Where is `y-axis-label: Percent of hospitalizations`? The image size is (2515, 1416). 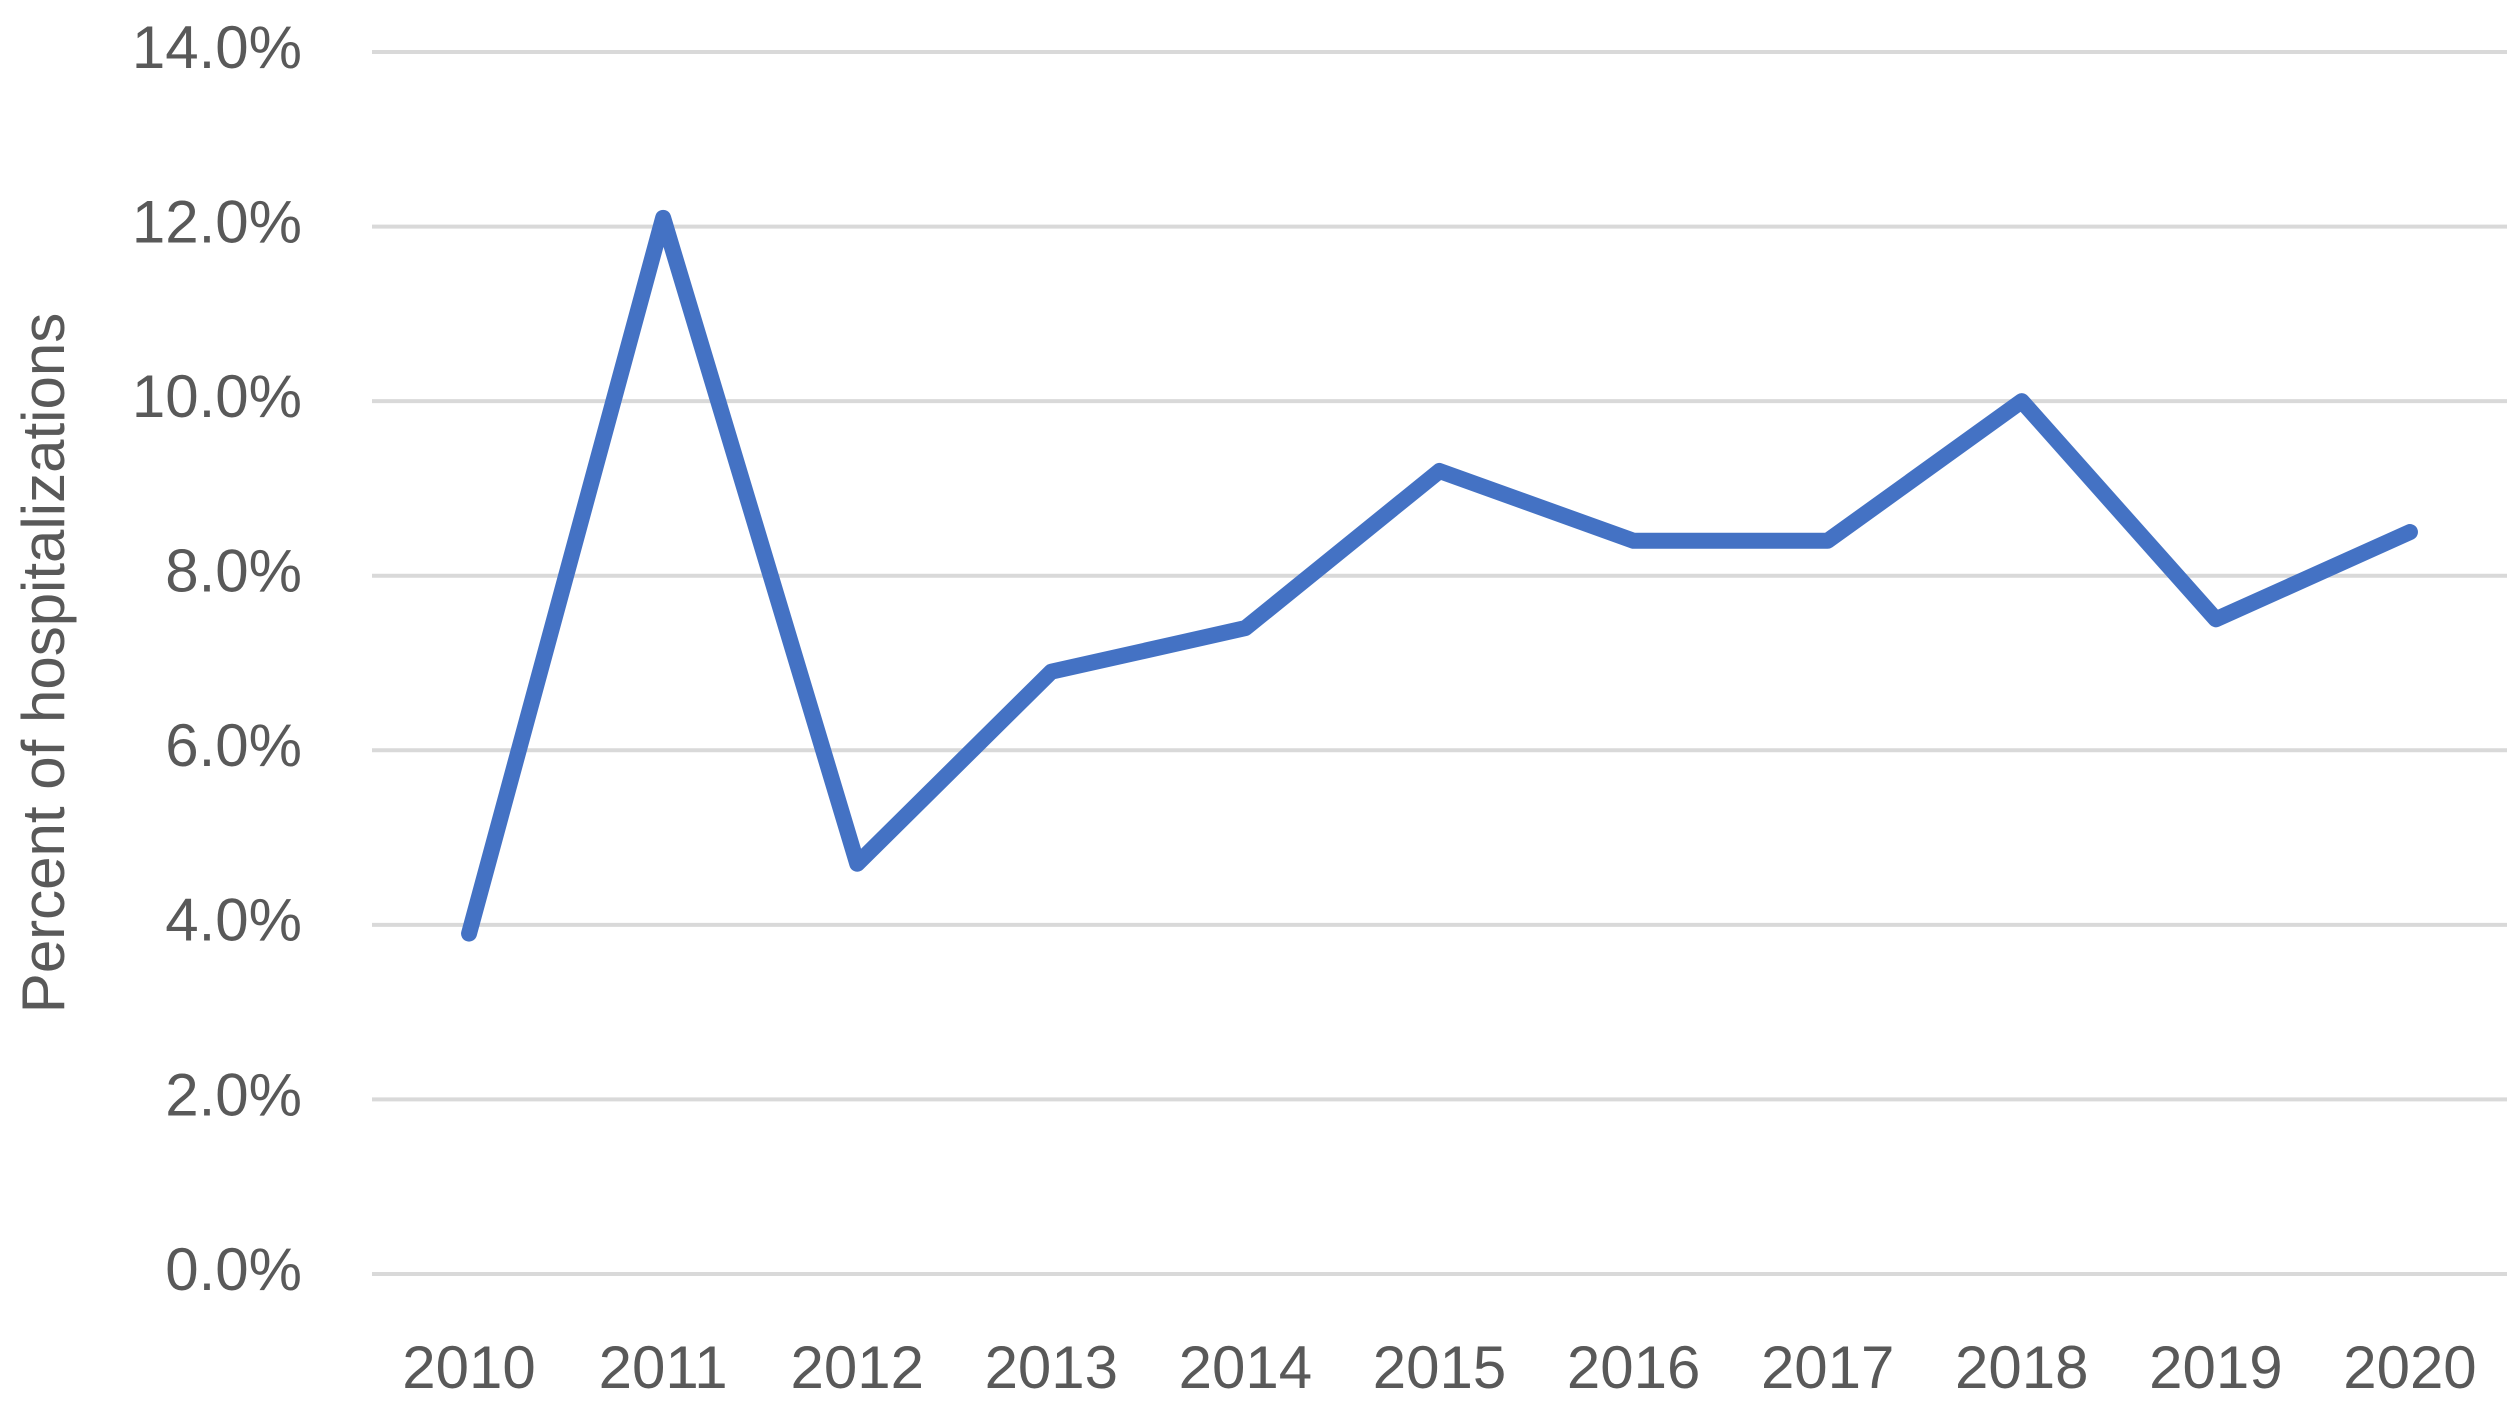 y-axis-label: Percent of hospitalizations is located at coordinates (43, 663).